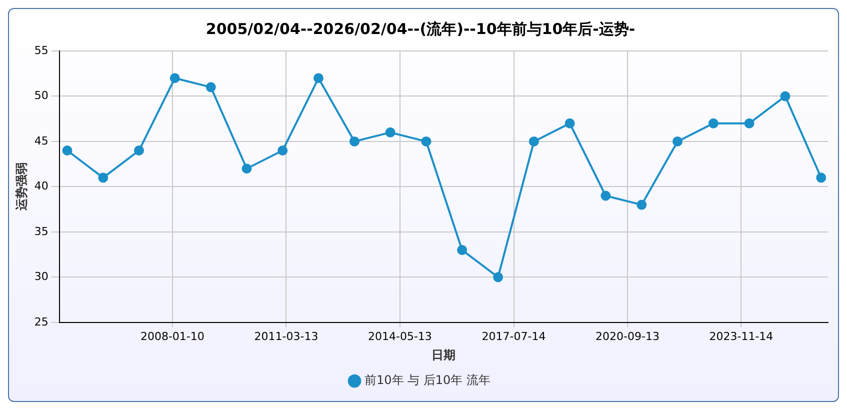 The image size is (847, 410). What do you see at coordinates (41, 231) in the screenshot?
I see `y-tick-label: 35` at bounding box center [41, 231].